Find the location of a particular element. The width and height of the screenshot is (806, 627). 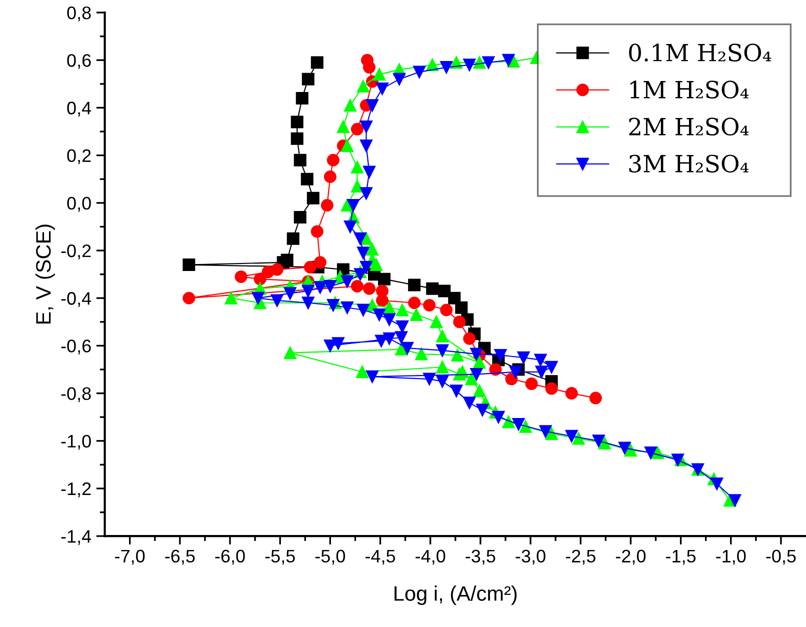

y-tick-label: 0,0 is located at coordinates (79, 204).